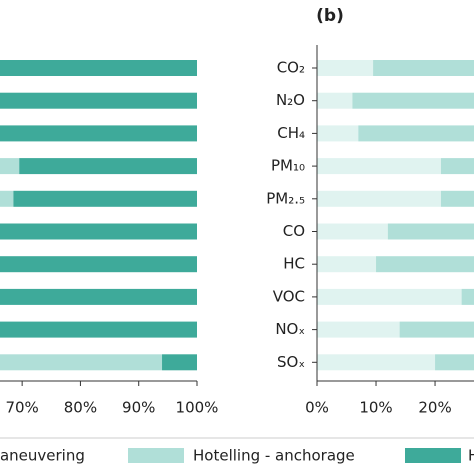  I want to click on y-tick-label: PM₁₀, so click(288, 166).